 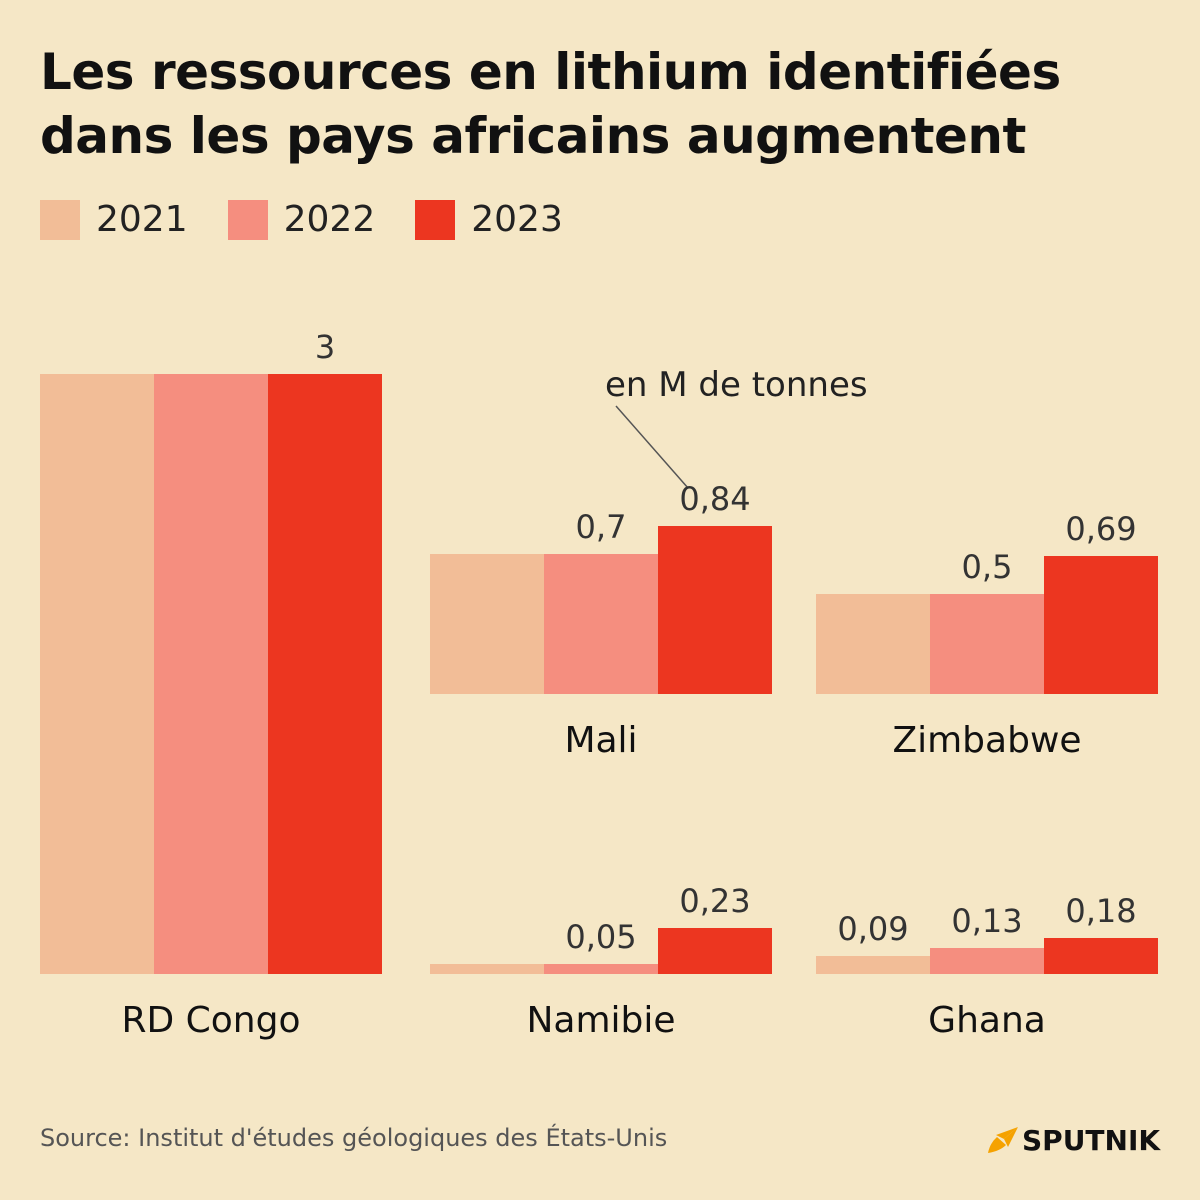 I want to click on category-label-rd-congo: RD Congo, so click(x=210, y=1020).